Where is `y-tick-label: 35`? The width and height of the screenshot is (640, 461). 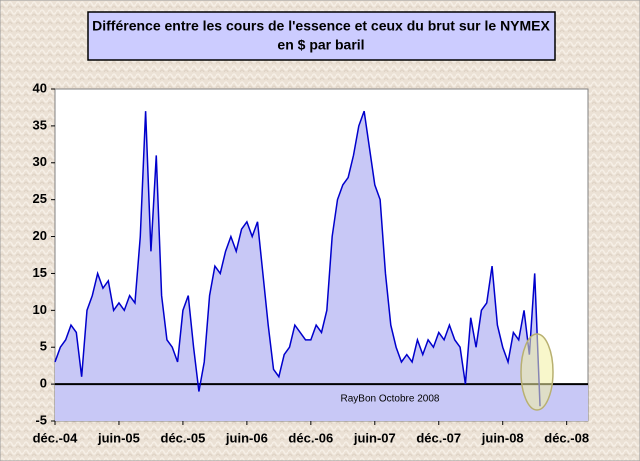
y-tick-label: 35 is located at coordinates (40, 124).